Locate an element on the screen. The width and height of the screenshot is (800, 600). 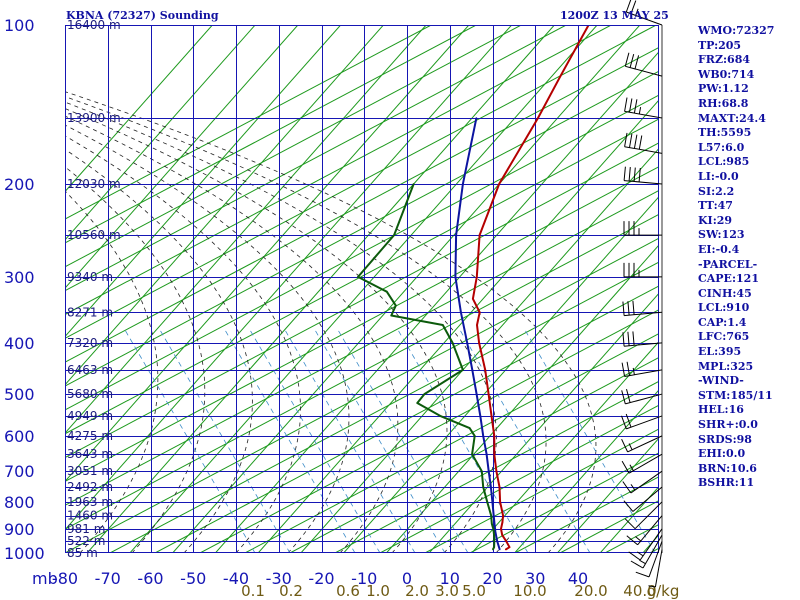
height-label: 522 m is located at coordinates (86, 541).